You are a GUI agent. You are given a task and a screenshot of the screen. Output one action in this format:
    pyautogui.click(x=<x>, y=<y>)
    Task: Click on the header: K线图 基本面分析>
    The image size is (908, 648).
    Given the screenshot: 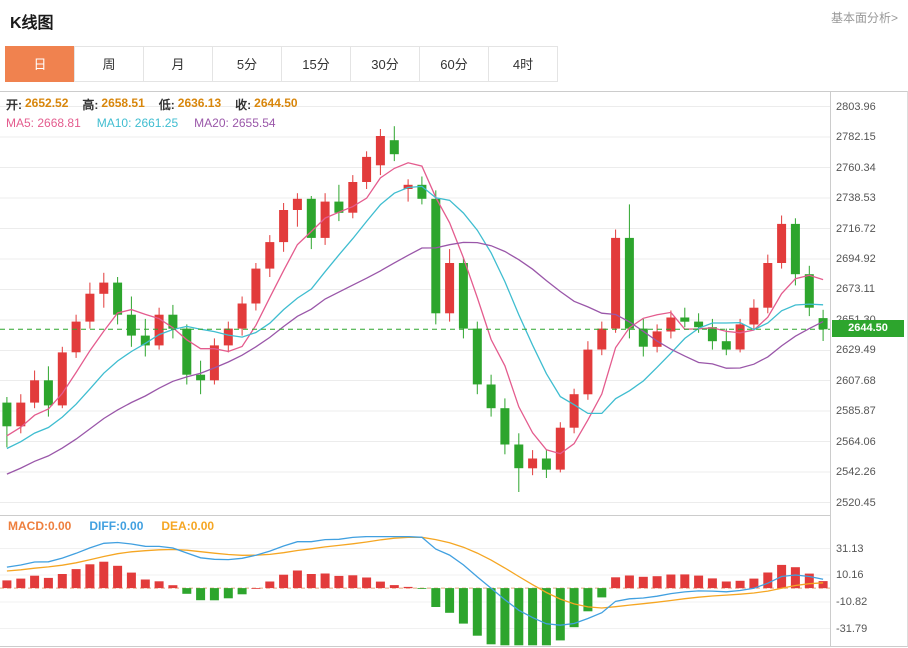 What is the action you would take?
    pyautogui.click(x=454, y=23)
    